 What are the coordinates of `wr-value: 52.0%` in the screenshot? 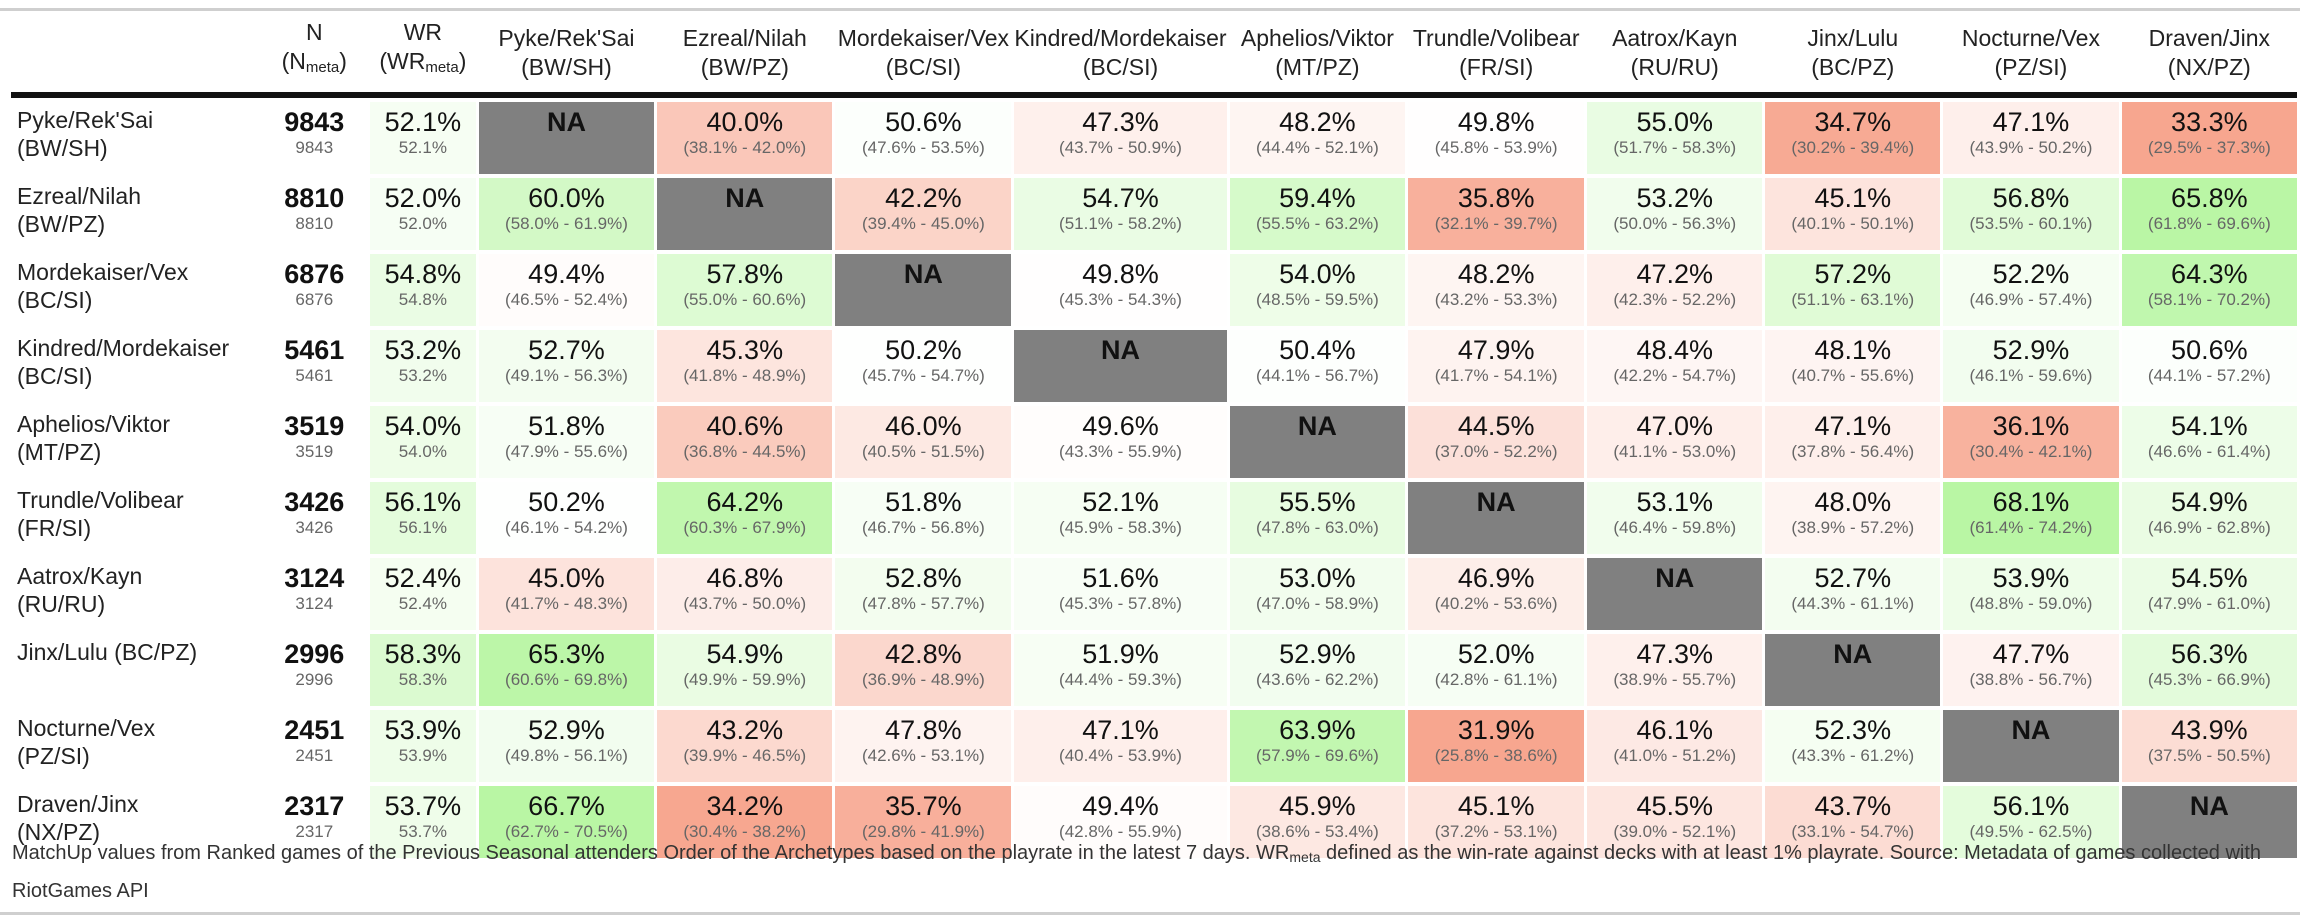 It's located at (423, 198).